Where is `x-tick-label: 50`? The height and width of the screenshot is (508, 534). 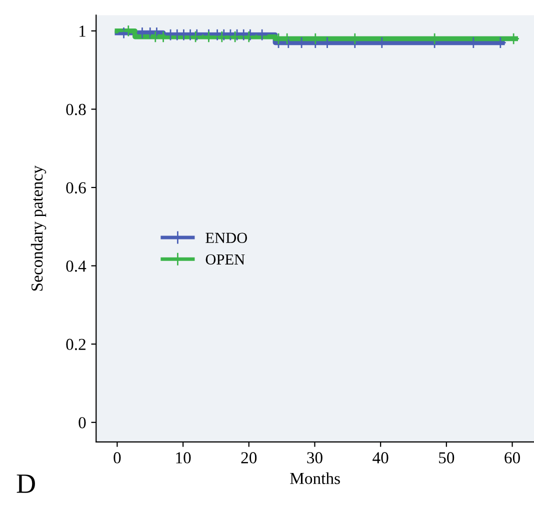 x-tick-label: 50 is located at coordinates (446, 458).